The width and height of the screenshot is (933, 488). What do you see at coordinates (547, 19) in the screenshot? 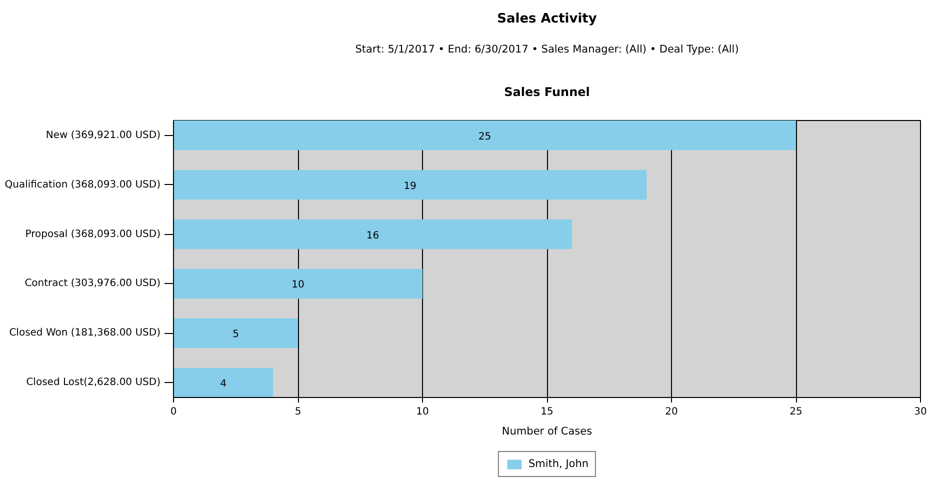
I see `chart-title: Sales Activity` at bounding box center [547, 19].